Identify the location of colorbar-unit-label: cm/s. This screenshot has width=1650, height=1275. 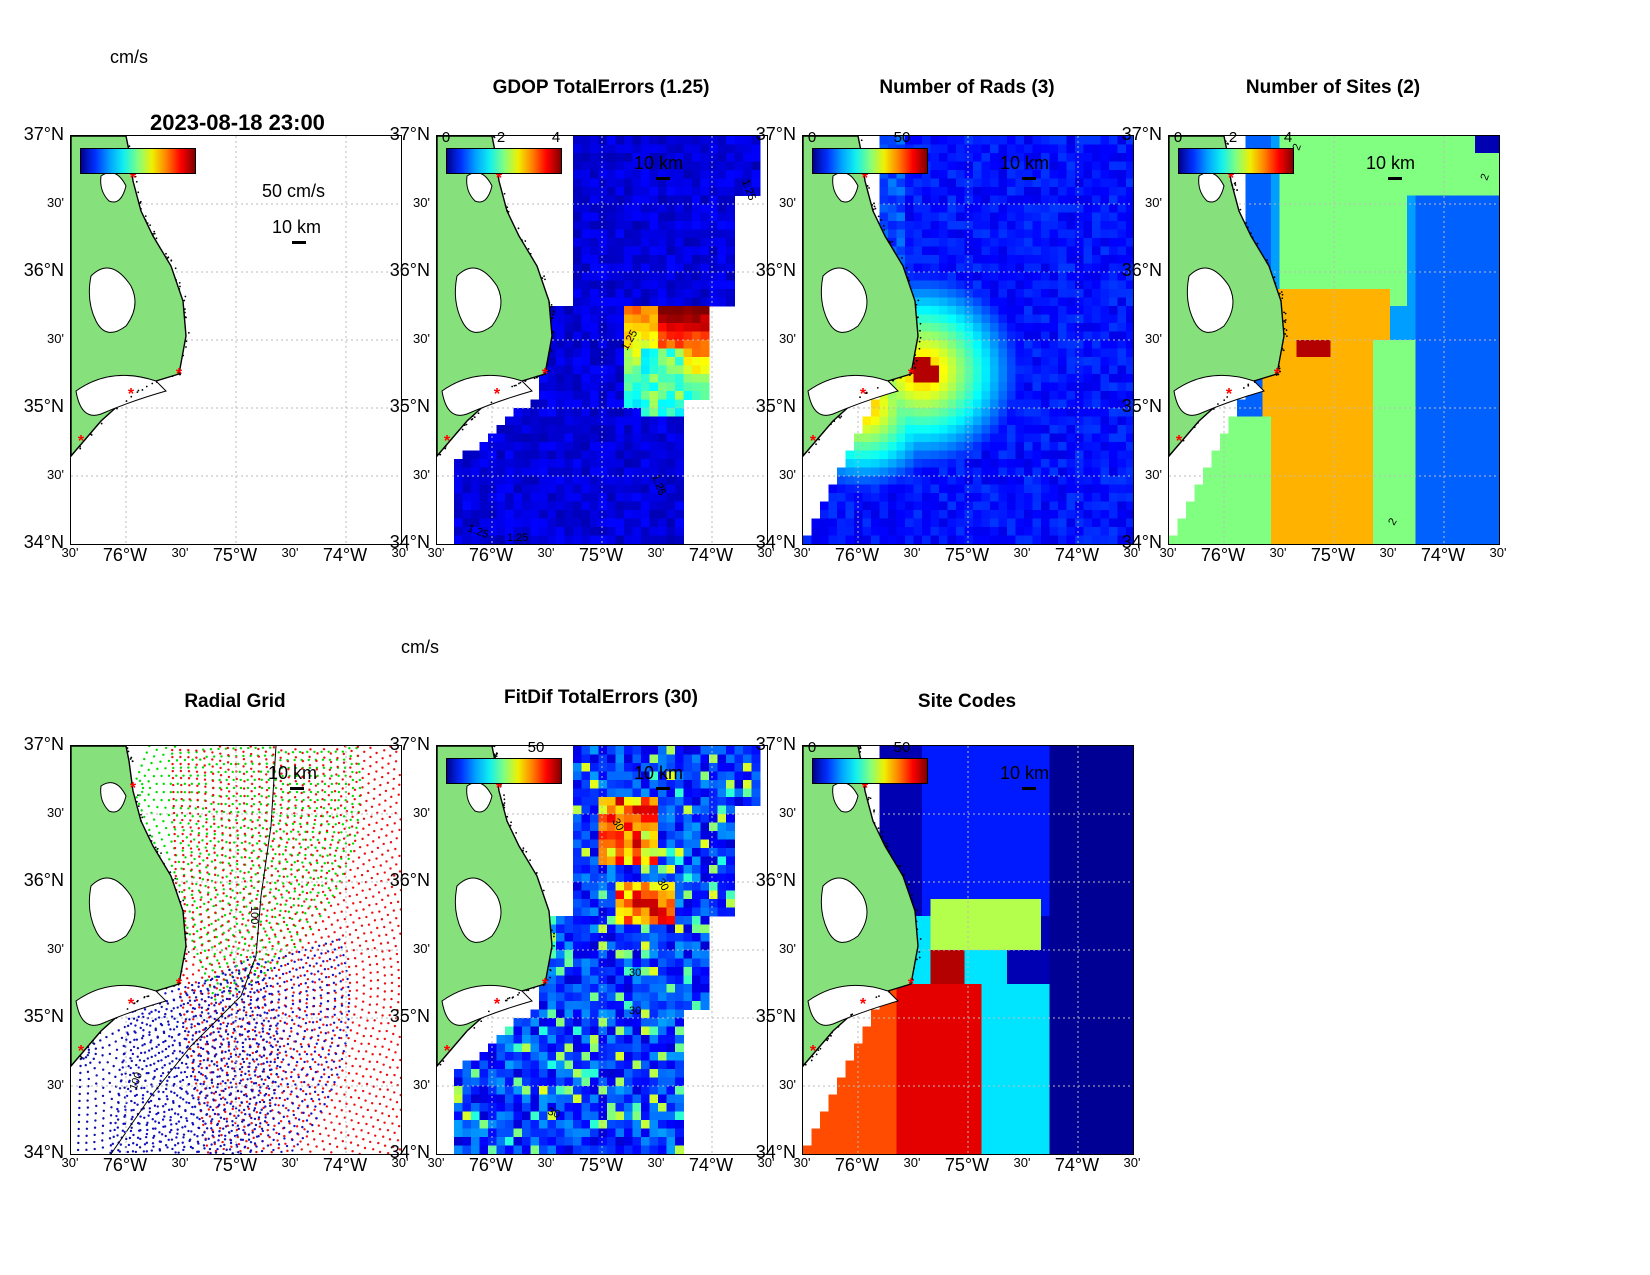
(129, 57).